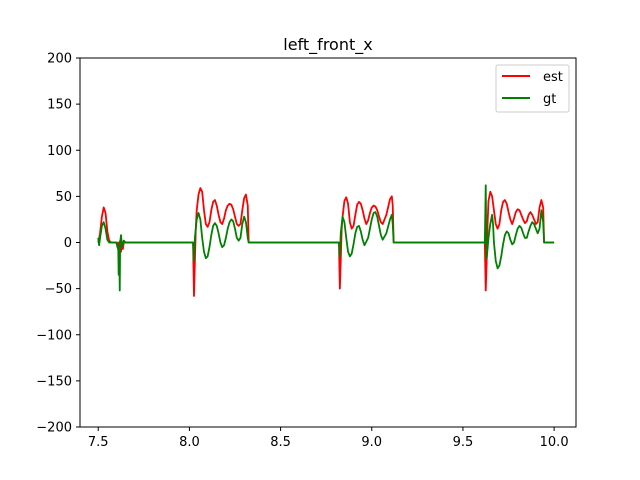 The height and width of the screenshot is (480, 640). Describe the element at coordinates (463, 442) in the screenshot. I see `x-tick-label: 9.5` at that location.